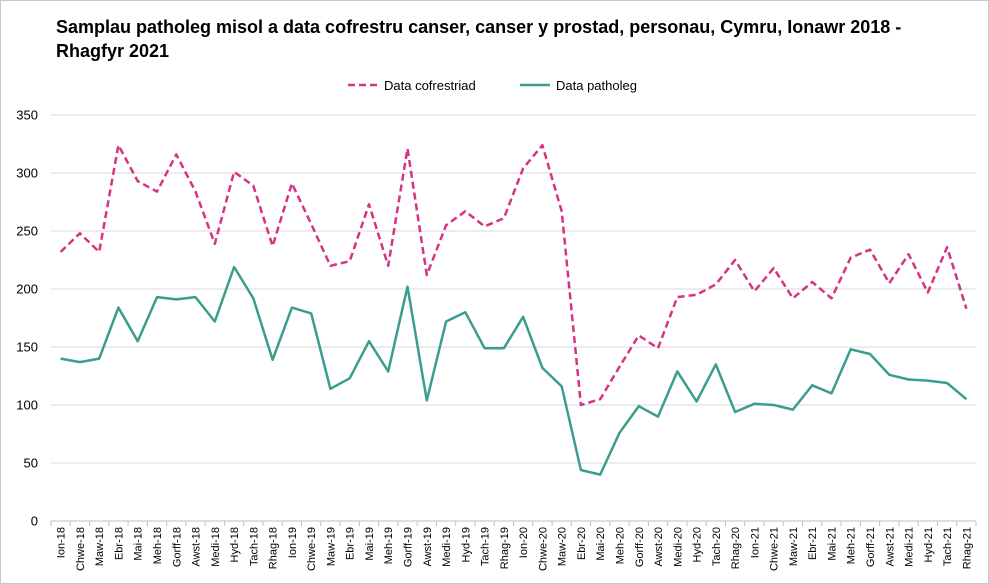 This screenshot has height=584, width=989. What do you see at coordinates (197, 547) in the screenshot?
I see `x-tick-label: Awst-18` at bounding box center [197, 547].